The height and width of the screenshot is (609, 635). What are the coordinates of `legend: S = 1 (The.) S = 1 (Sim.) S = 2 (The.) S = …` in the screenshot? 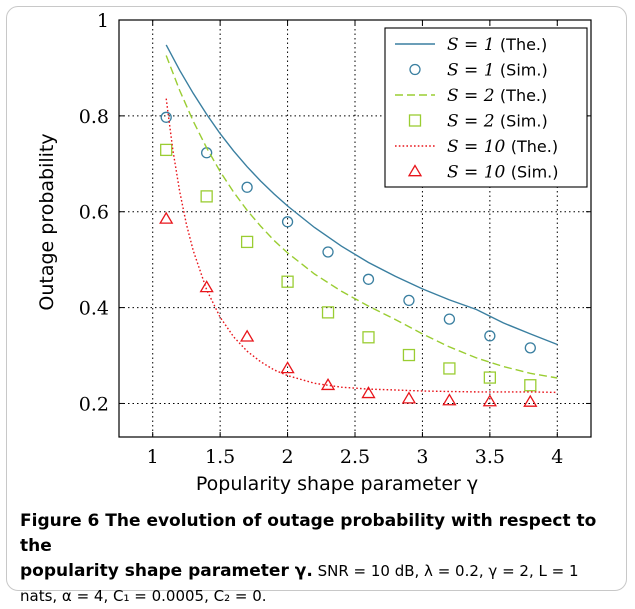 It's located at (486, 107).